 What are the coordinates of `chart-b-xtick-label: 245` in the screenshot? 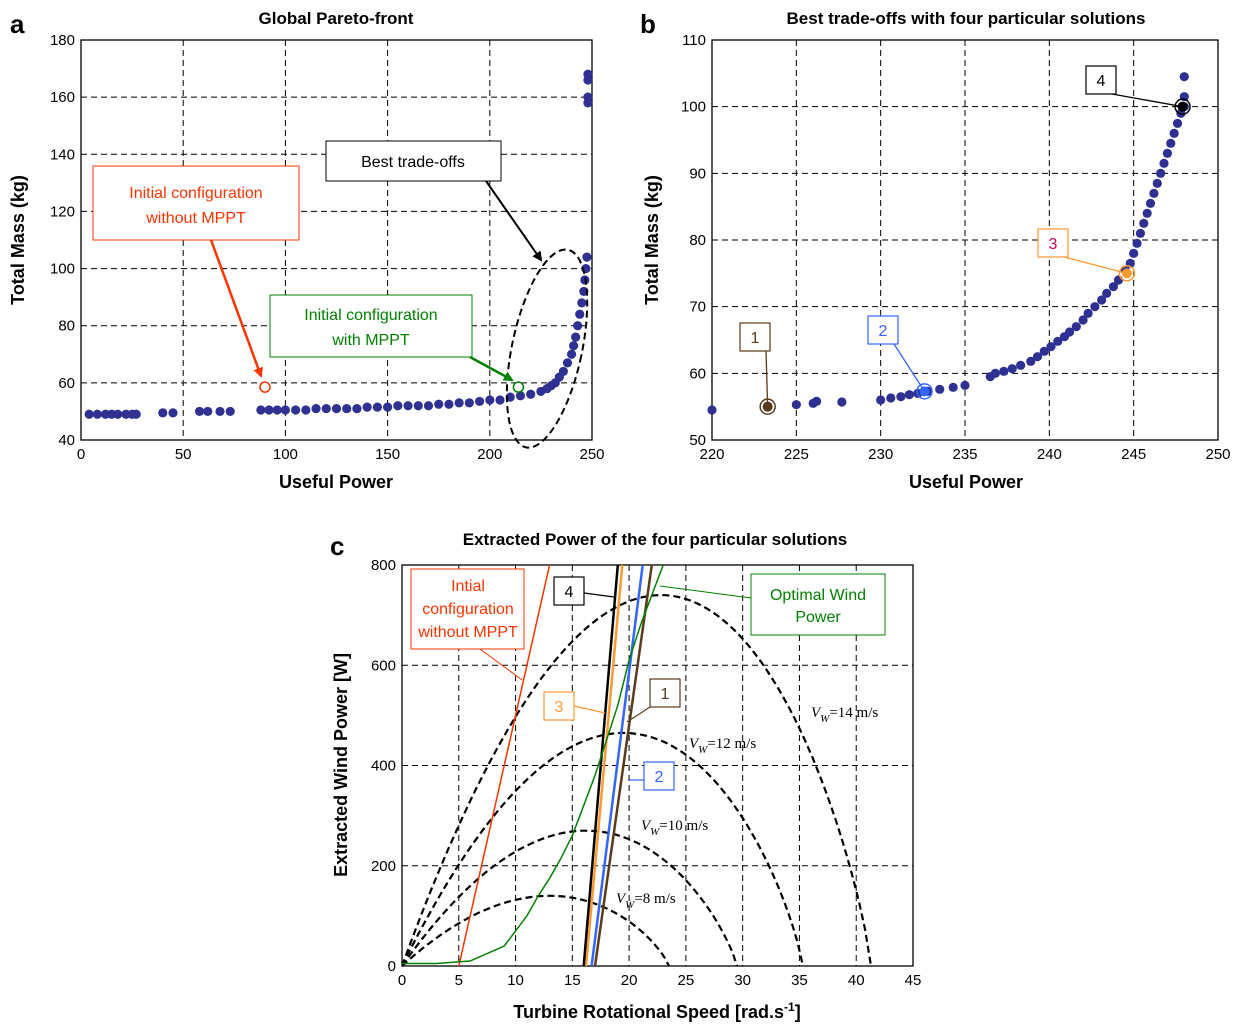 It's located at (1133, 454).